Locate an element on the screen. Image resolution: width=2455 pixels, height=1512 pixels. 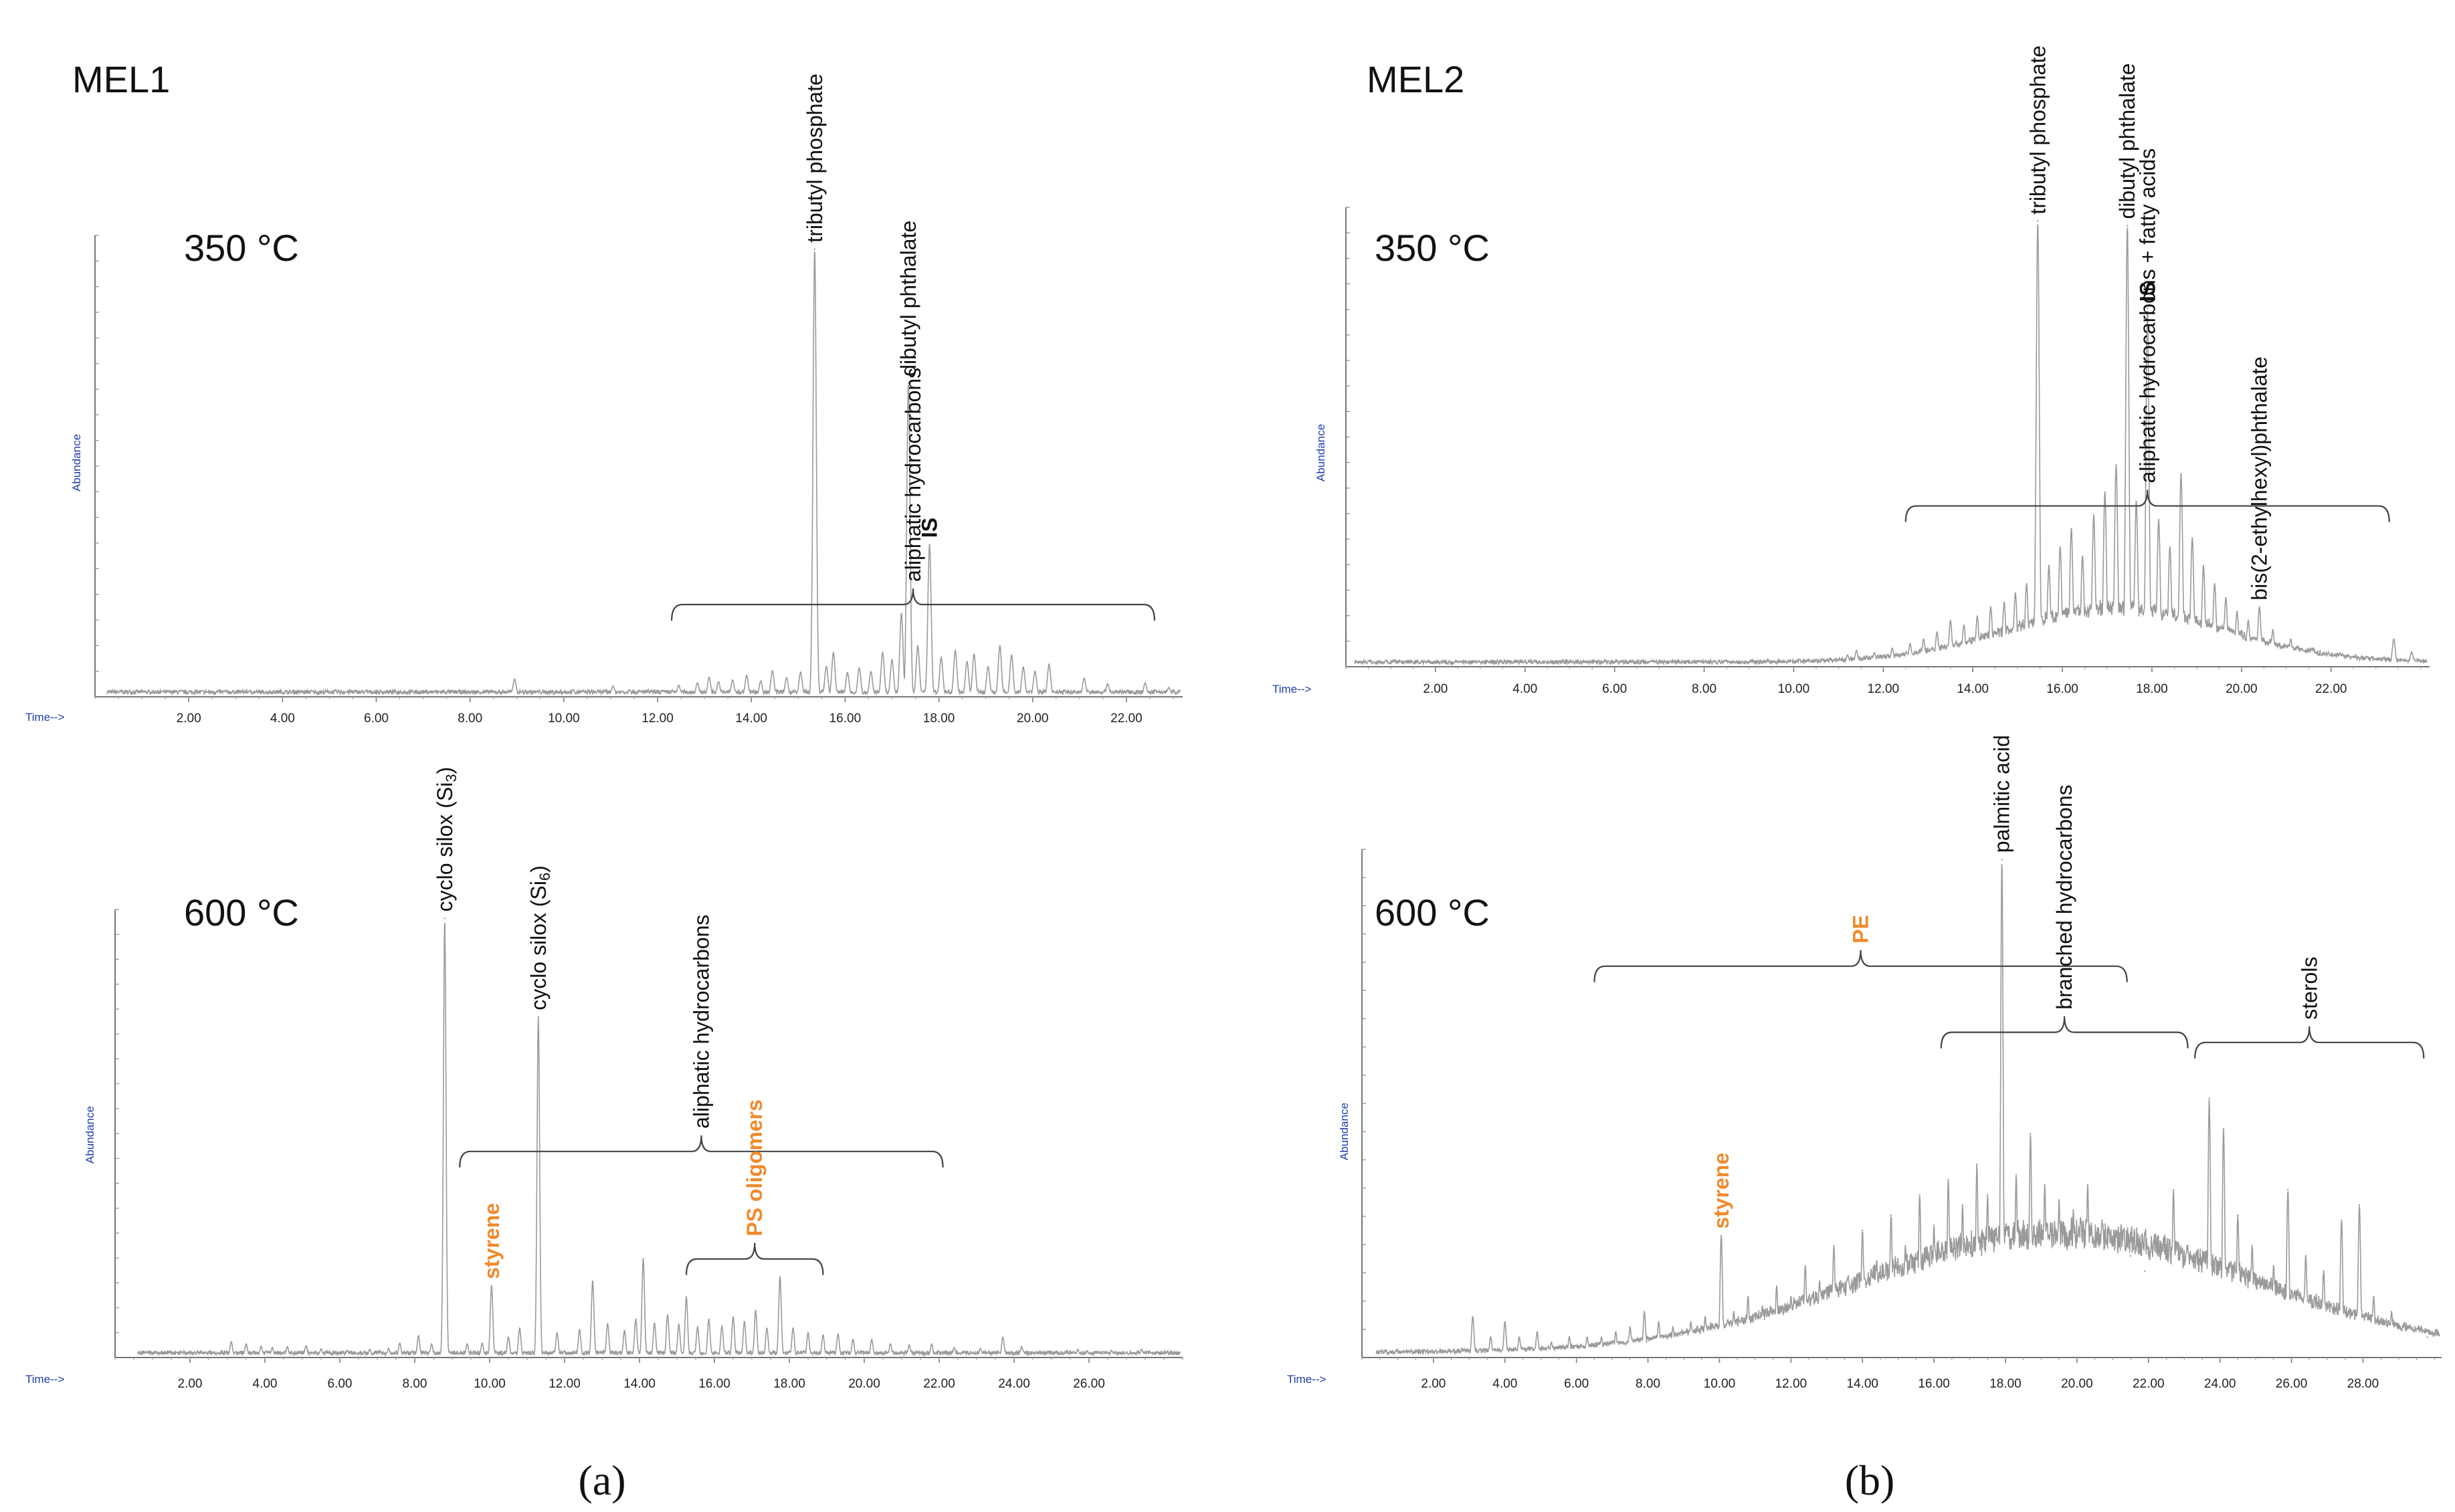
bracket-label-branched-hydrocarbons: branched hydrocarbons is located at coordinates (2064, 896).